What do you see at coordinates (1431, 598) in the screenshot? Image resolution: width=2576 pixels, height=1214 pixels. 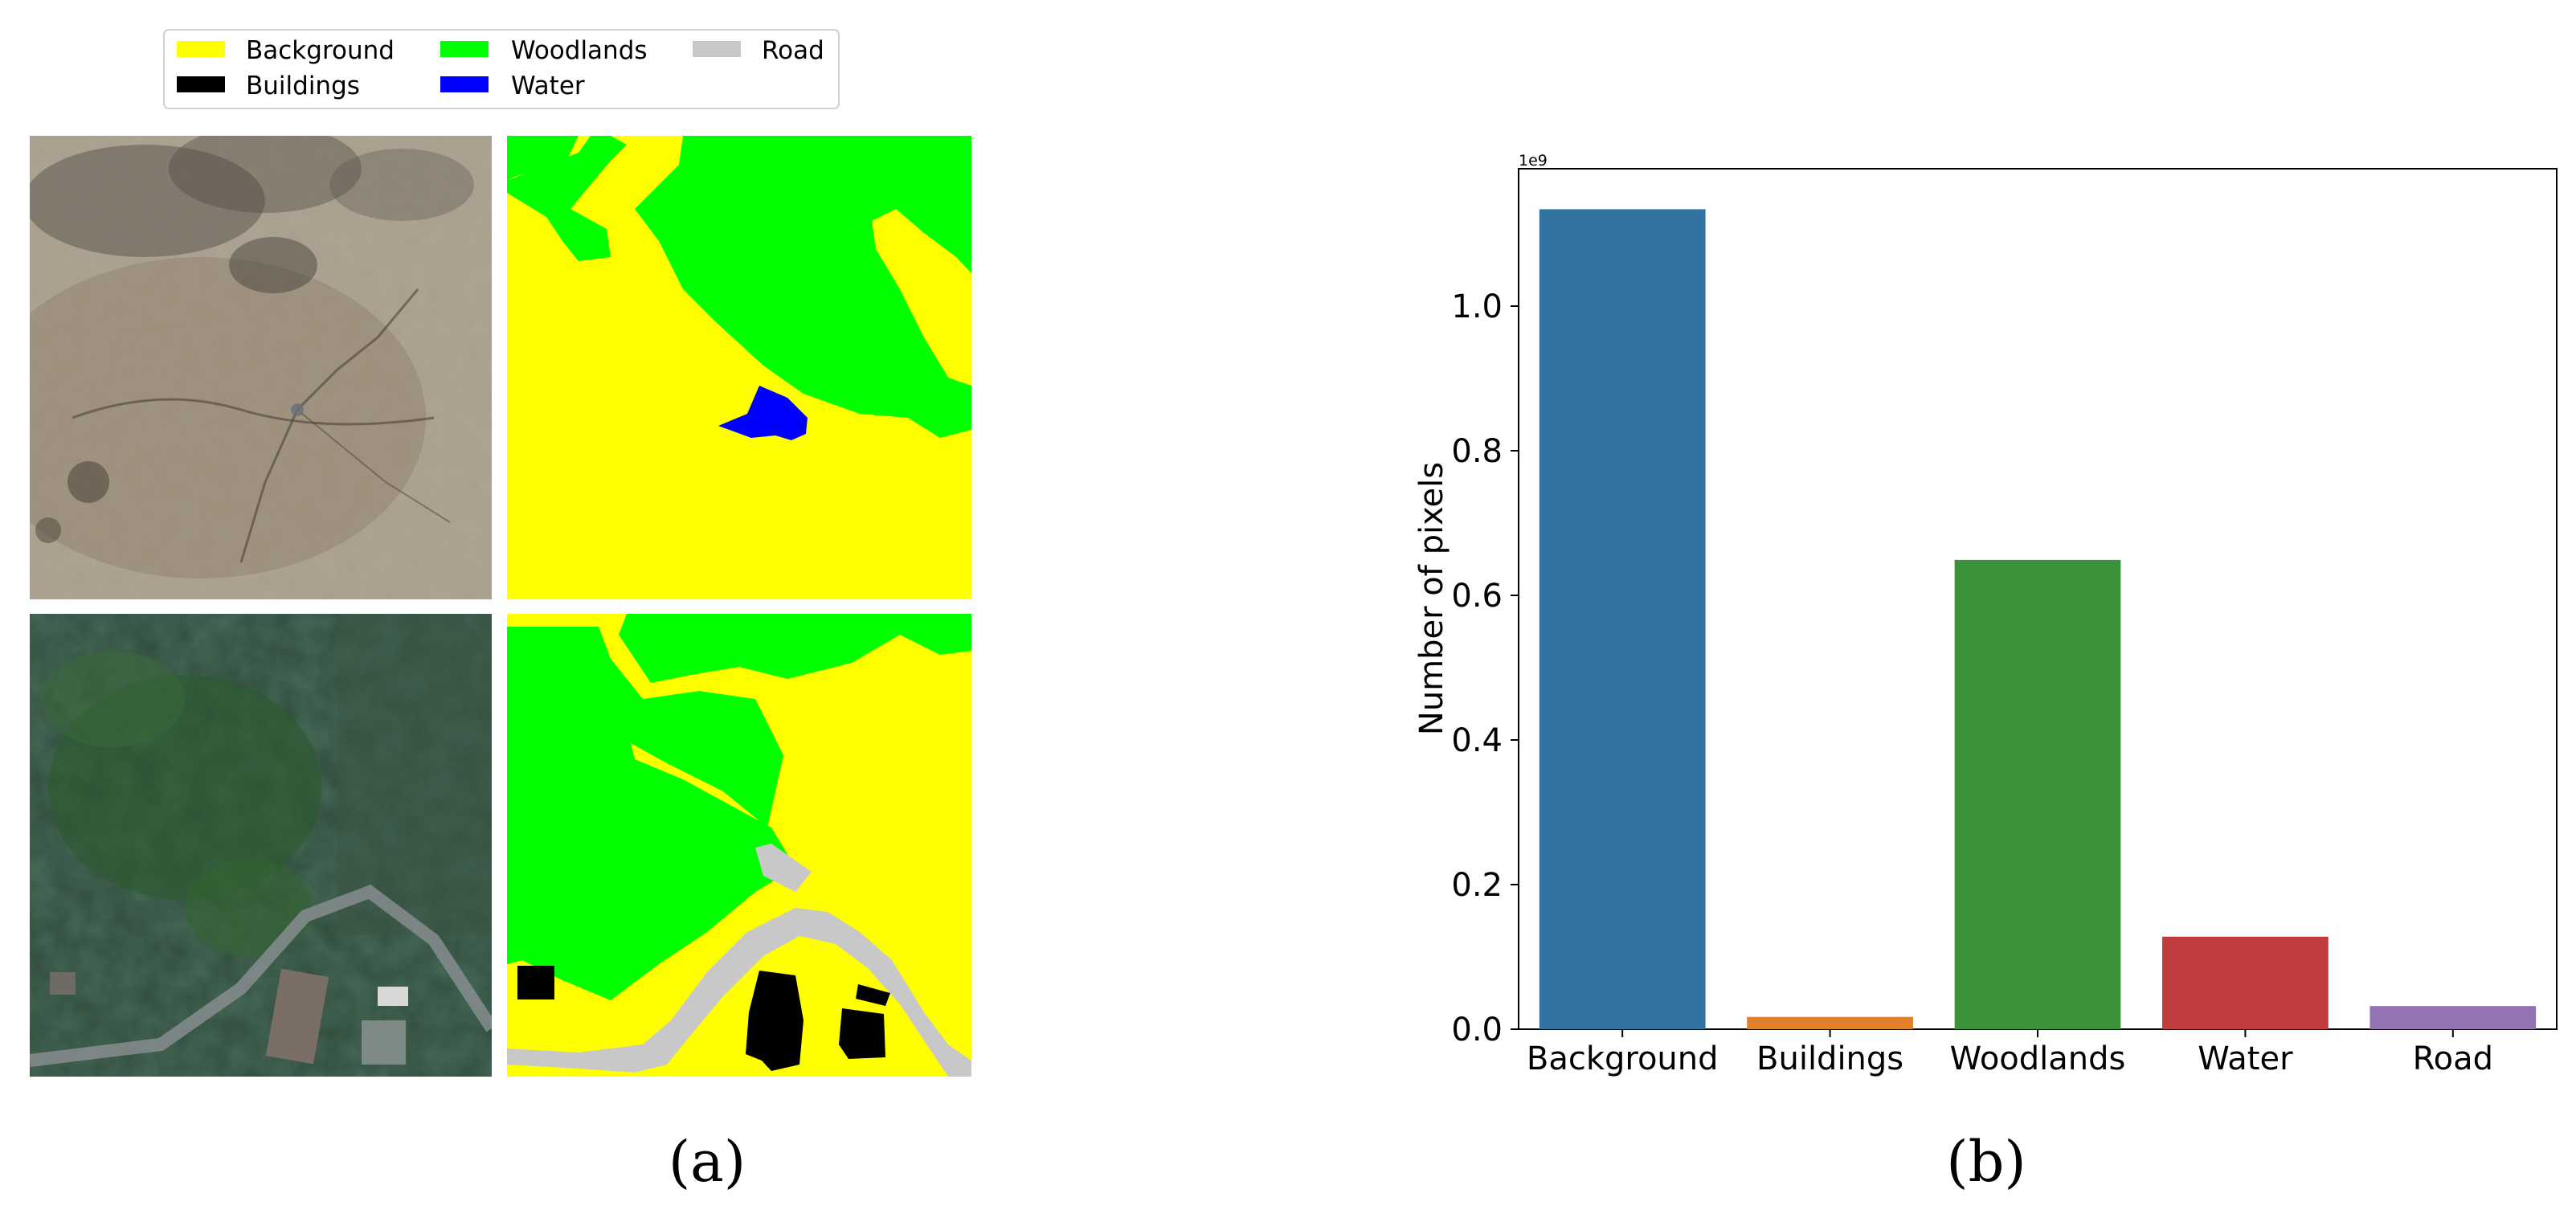 I see `y-axis-label: Number of pixels` at bounding box center [1431, 598].